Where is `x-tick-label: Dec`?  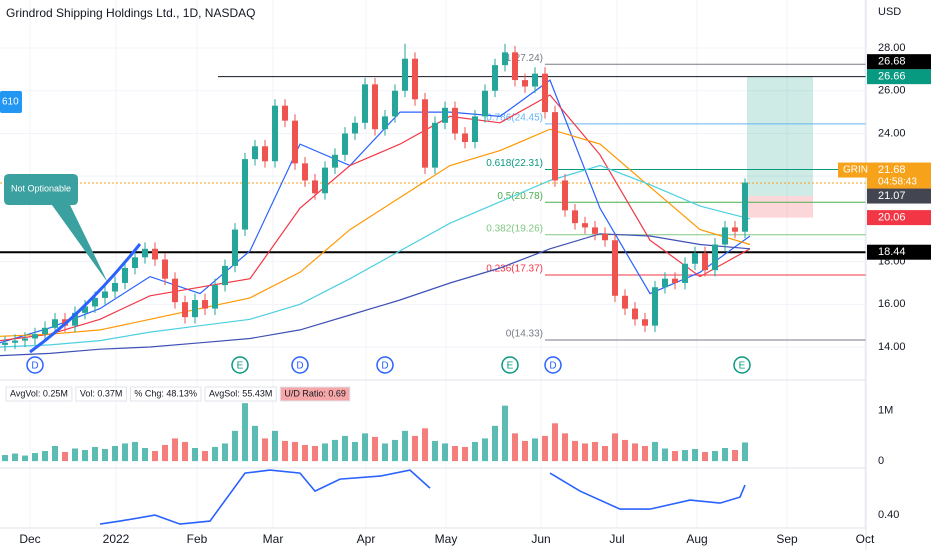 x-tick-label: Dec is located at coordinates (29, 539).